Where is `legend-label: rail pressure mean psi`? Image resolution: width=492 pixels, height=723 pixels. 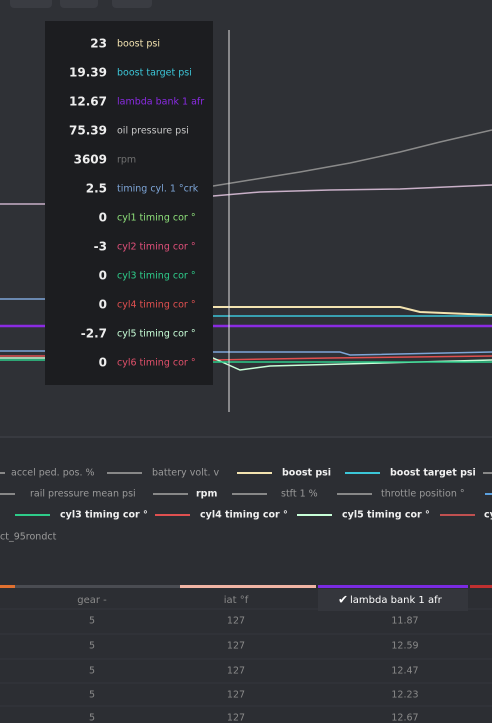
legend-label: rail pressure mean psi is located at coordinates (83, 494).